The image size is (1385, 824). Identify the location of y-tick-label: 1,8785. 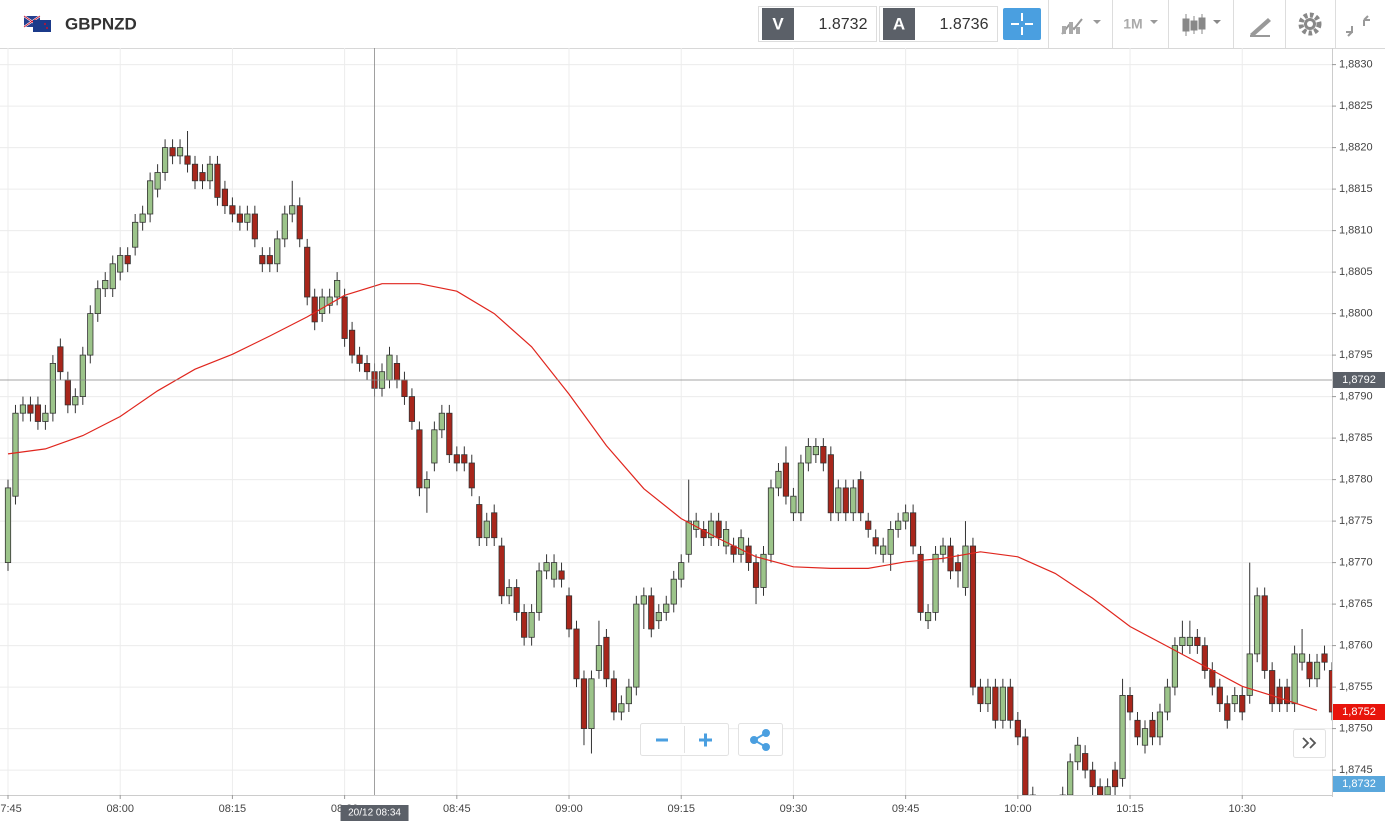
(1356, 438).